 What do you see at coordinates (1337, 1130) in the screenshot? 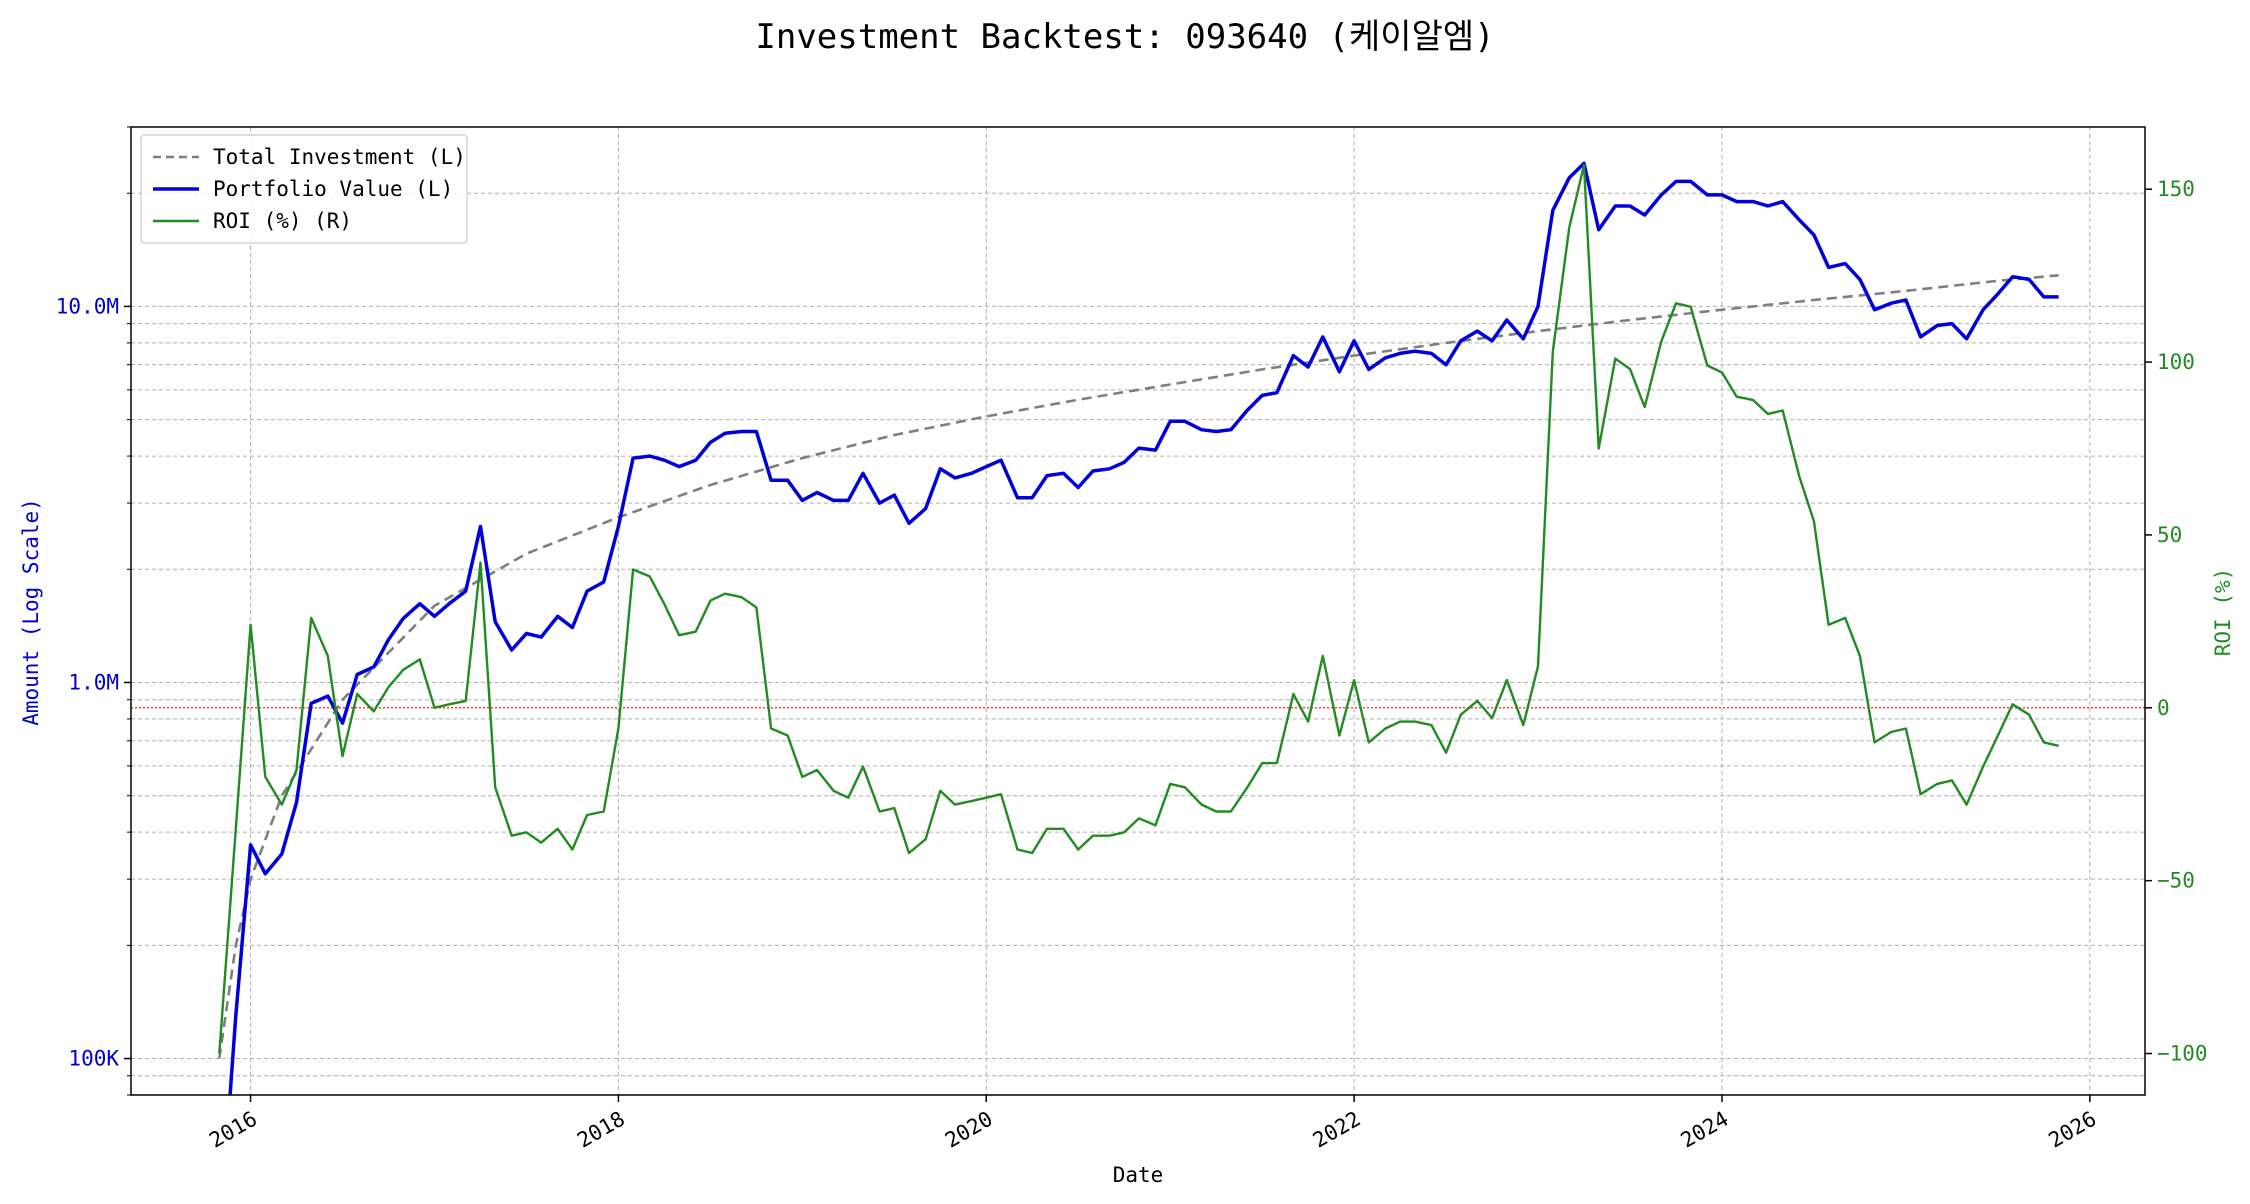
I see `x-tick-label: 2022` at bounding box center [1337, 1130].